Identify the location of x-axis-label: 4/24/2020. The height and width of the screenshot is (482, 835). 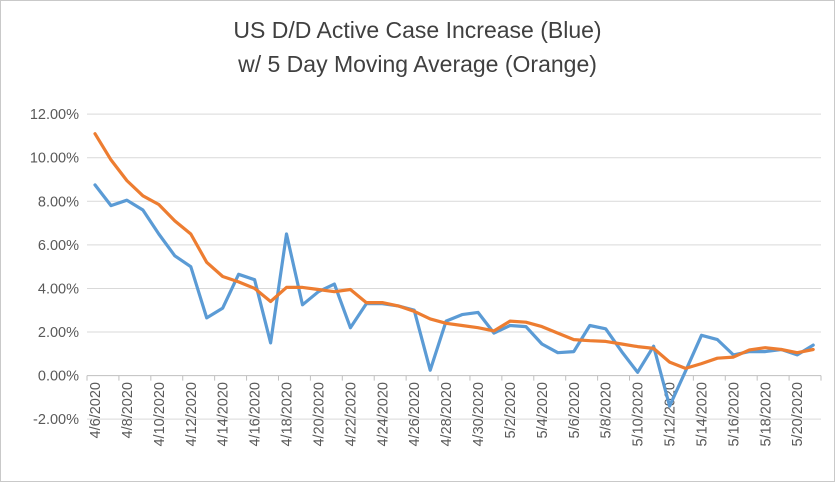
(383, 414).